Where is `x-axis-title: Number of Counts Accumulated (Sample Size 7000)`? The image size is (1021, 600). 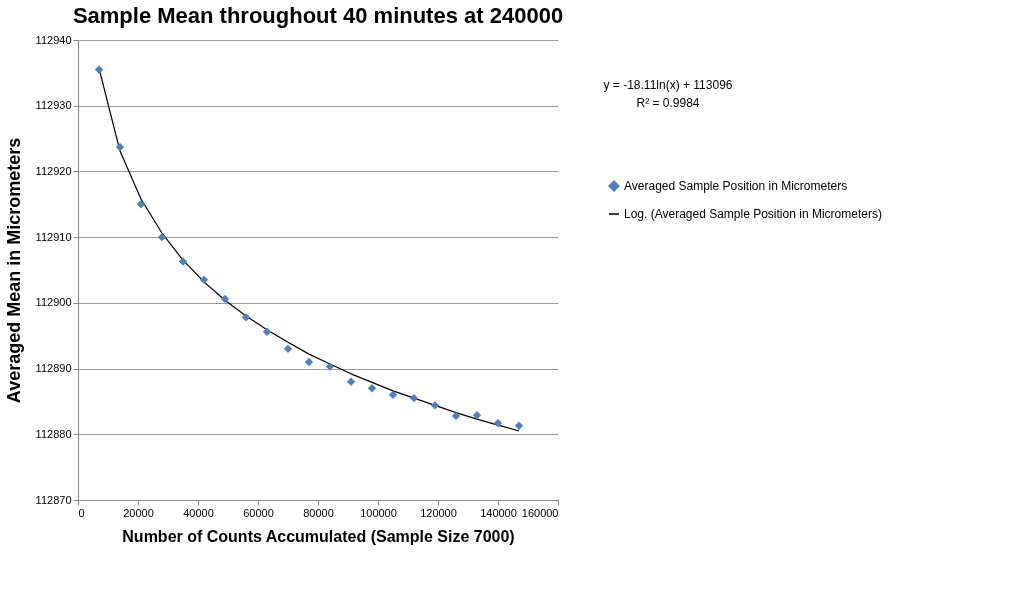 x-axis-title: Number of Counts Accumulated (Sample Size 7000) is located at coordinates (318, 536).